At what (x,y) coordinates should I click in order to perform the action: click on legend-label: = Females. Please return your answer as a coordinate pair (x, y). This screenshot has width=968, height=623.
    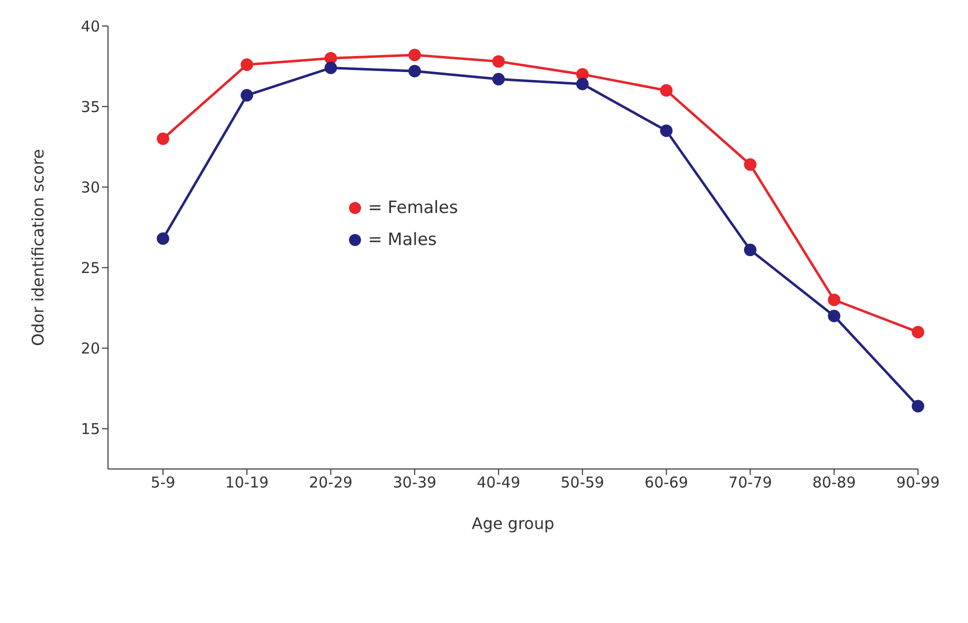
    Looking at the image, I should click on (413, 208).